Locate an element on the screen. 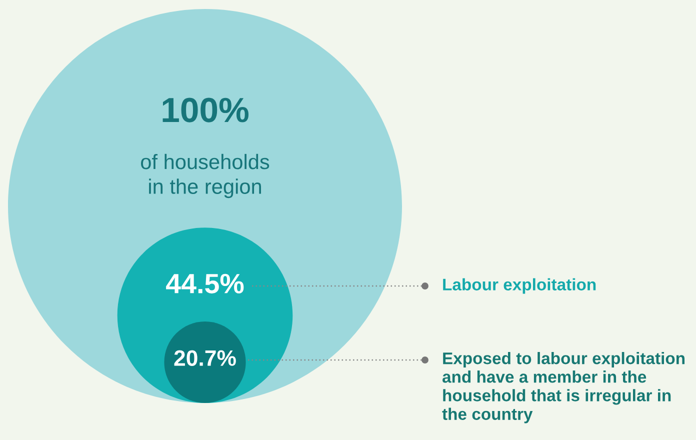  category-label: of households in the region is located at coordinates (205, 176).